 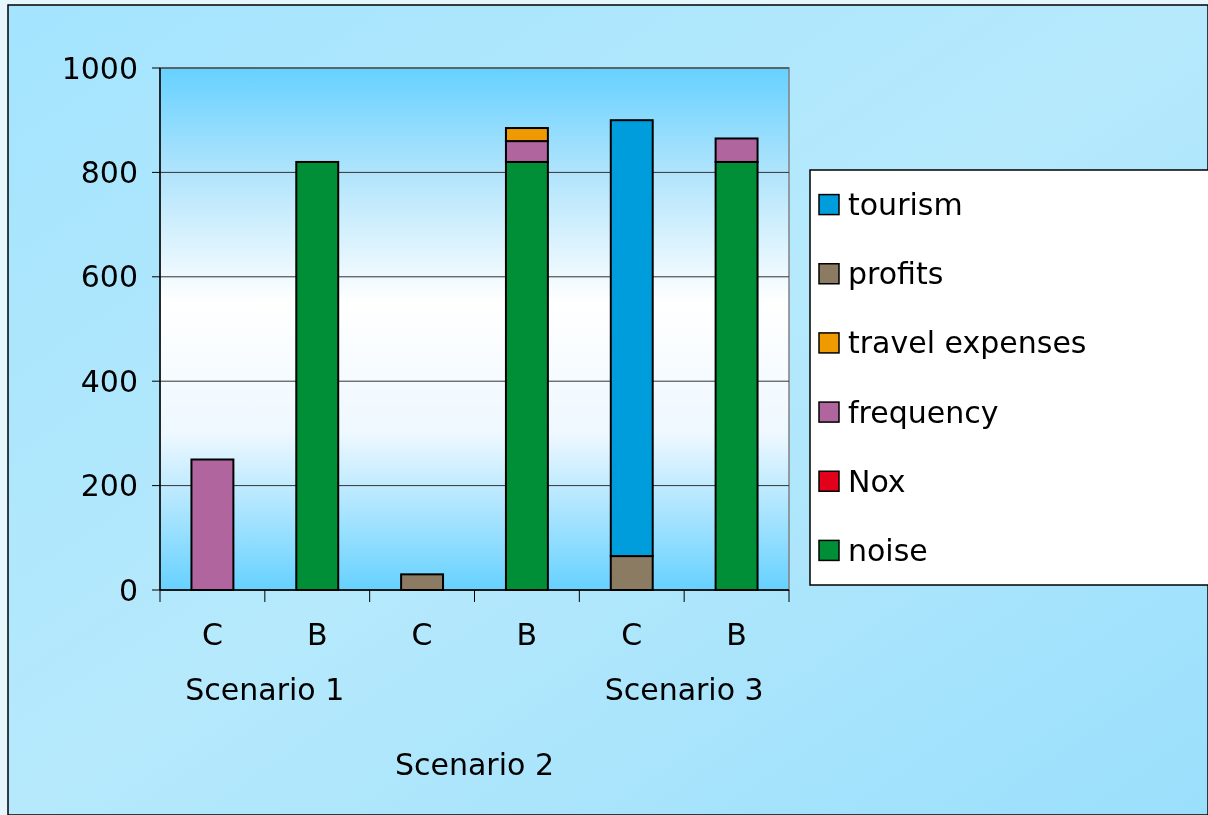 What do you see at coordinates (896, 274) in the screenshot?
I see `legend-label: profits` at bounding box center [896, 274].